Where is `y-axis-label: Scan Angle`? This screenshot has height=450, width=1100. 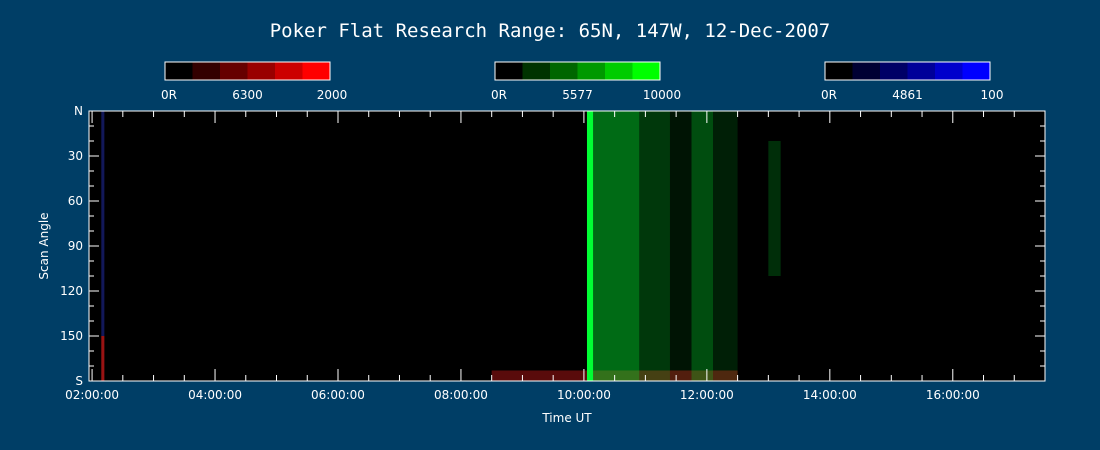 y-axis-label: Scan Angle is located at coordinates (44, 245).